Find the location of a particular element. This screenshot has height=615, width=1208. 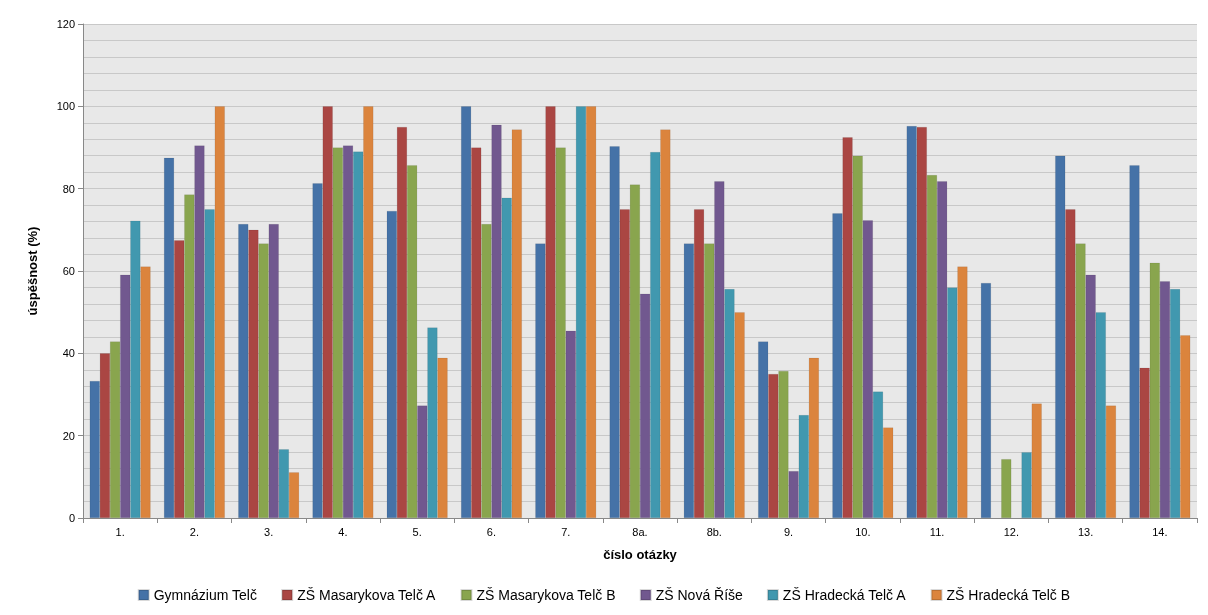

x-tick-label: 9. is located at coordinates (788, 531).